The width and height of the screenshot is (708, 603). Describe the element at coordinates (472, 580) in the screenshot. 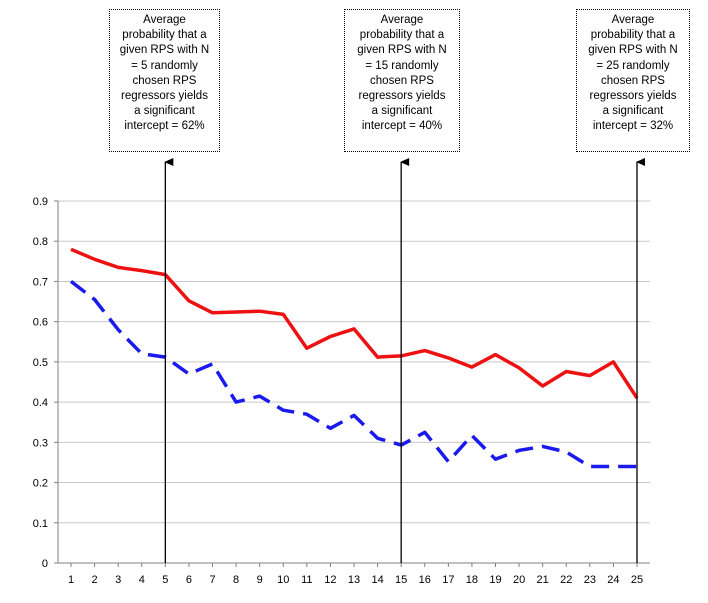

I see `x-tick-label: 18` at that location.